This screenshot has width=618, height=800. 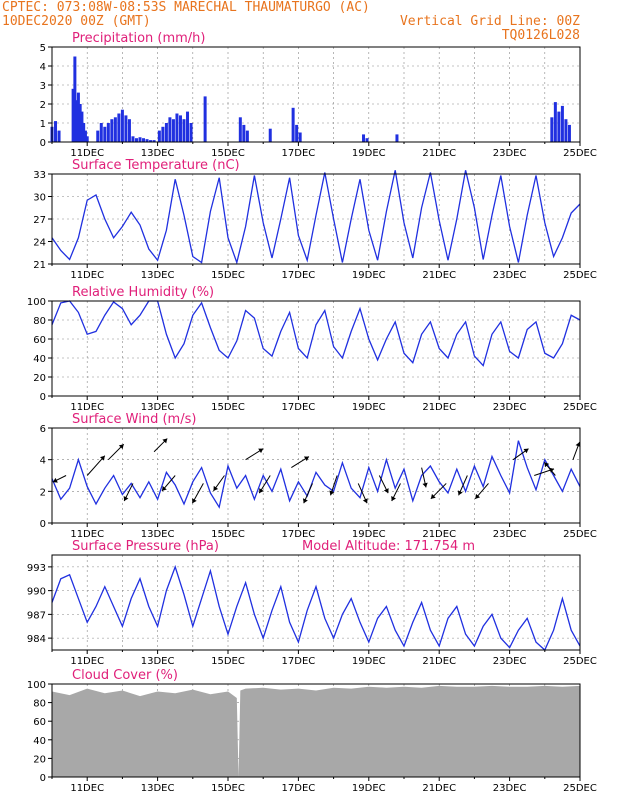 I want to click on y-tick-label: 24, so click(x=39, y=243).